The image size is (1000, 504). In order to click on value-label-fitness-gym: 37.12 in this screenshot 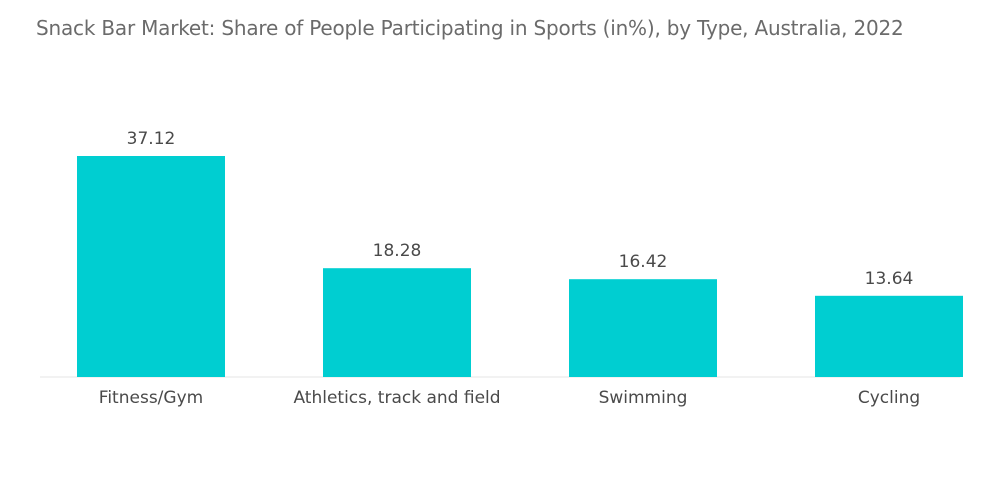, I will do `click(151, 139)`.